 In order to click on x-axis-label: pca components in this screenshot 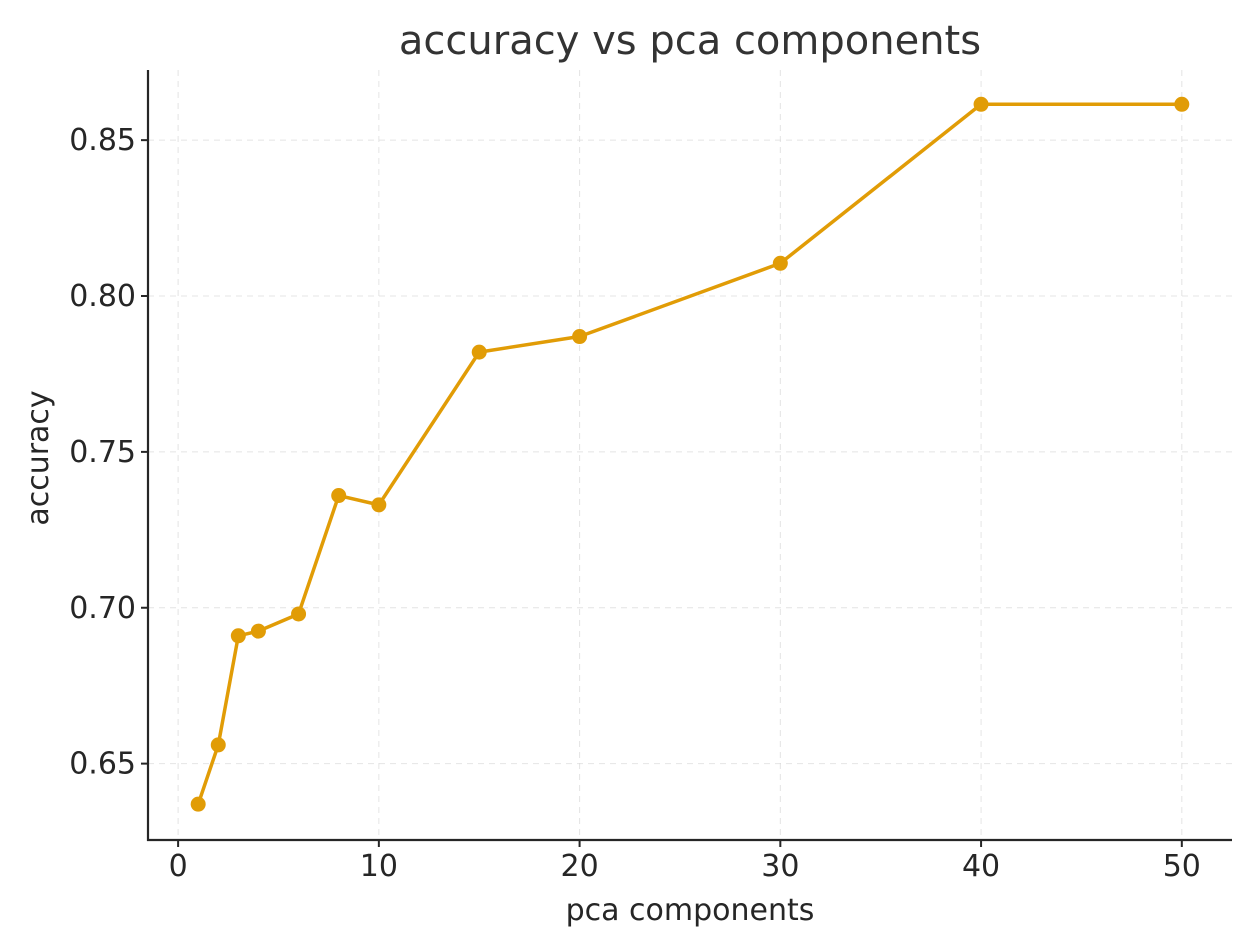, I will do `click(690, 910)`.